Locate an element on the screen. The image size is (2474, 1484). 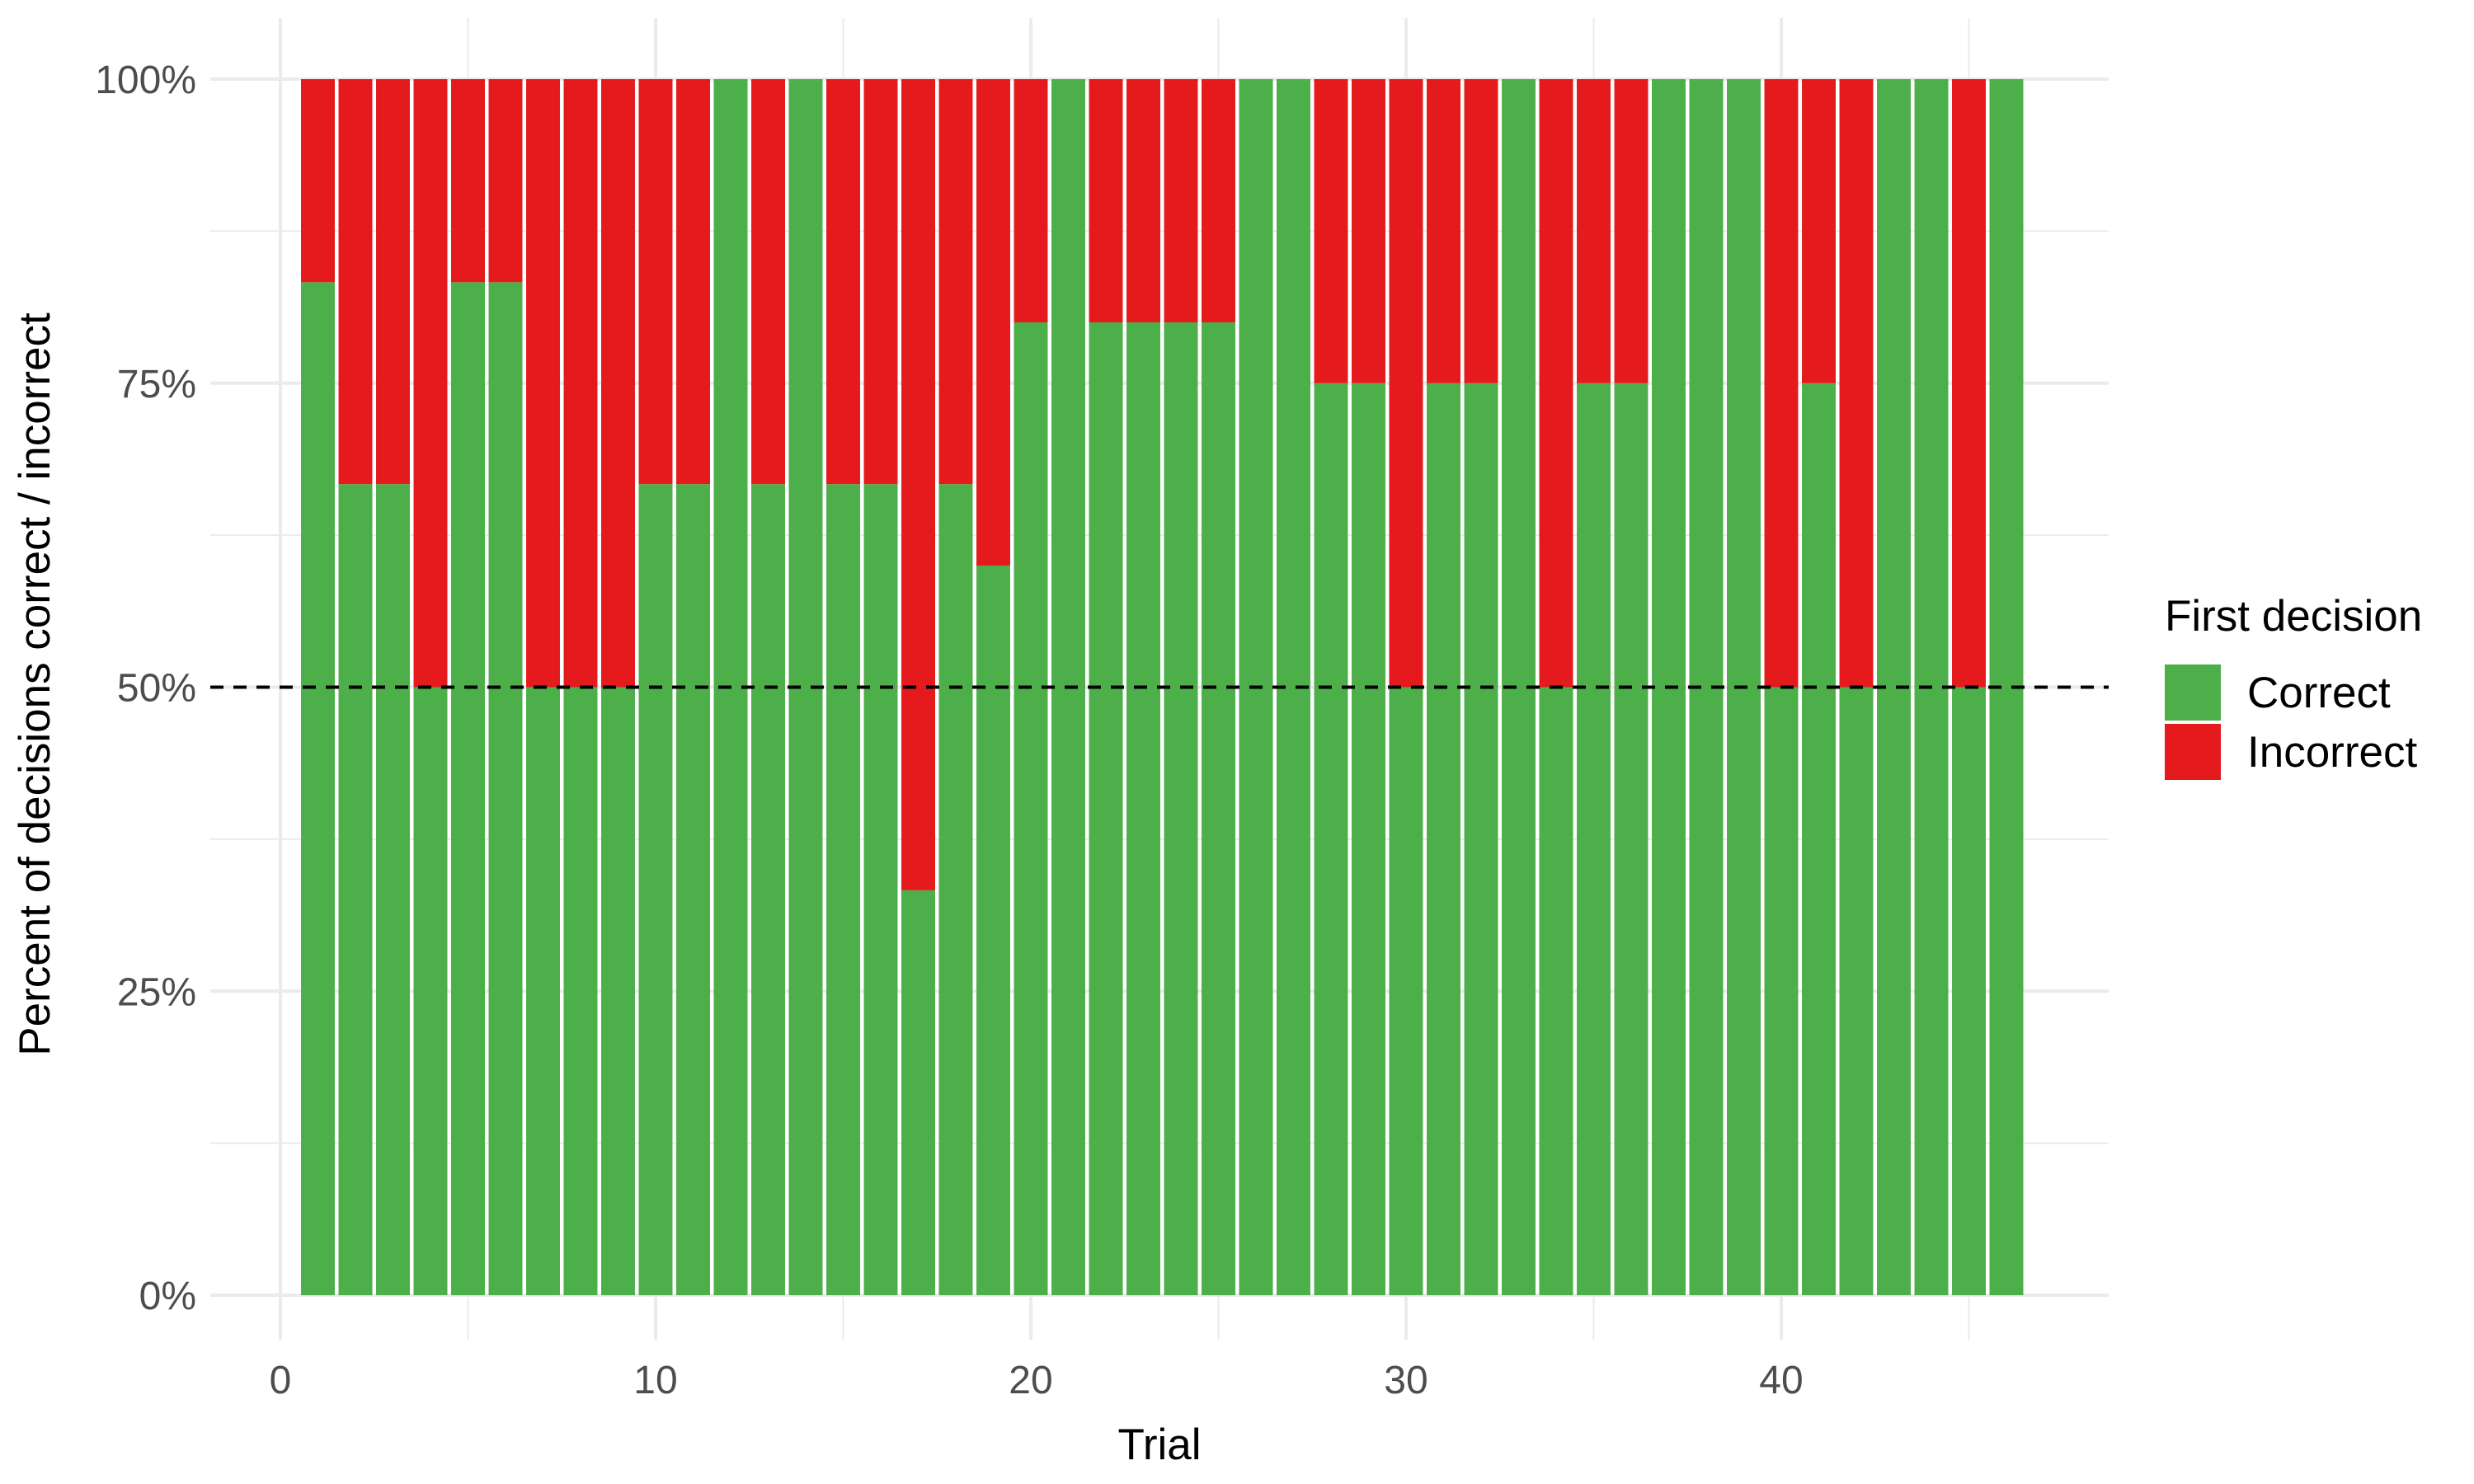
legend-swatch-correct is located at coordinates (2193, 693).